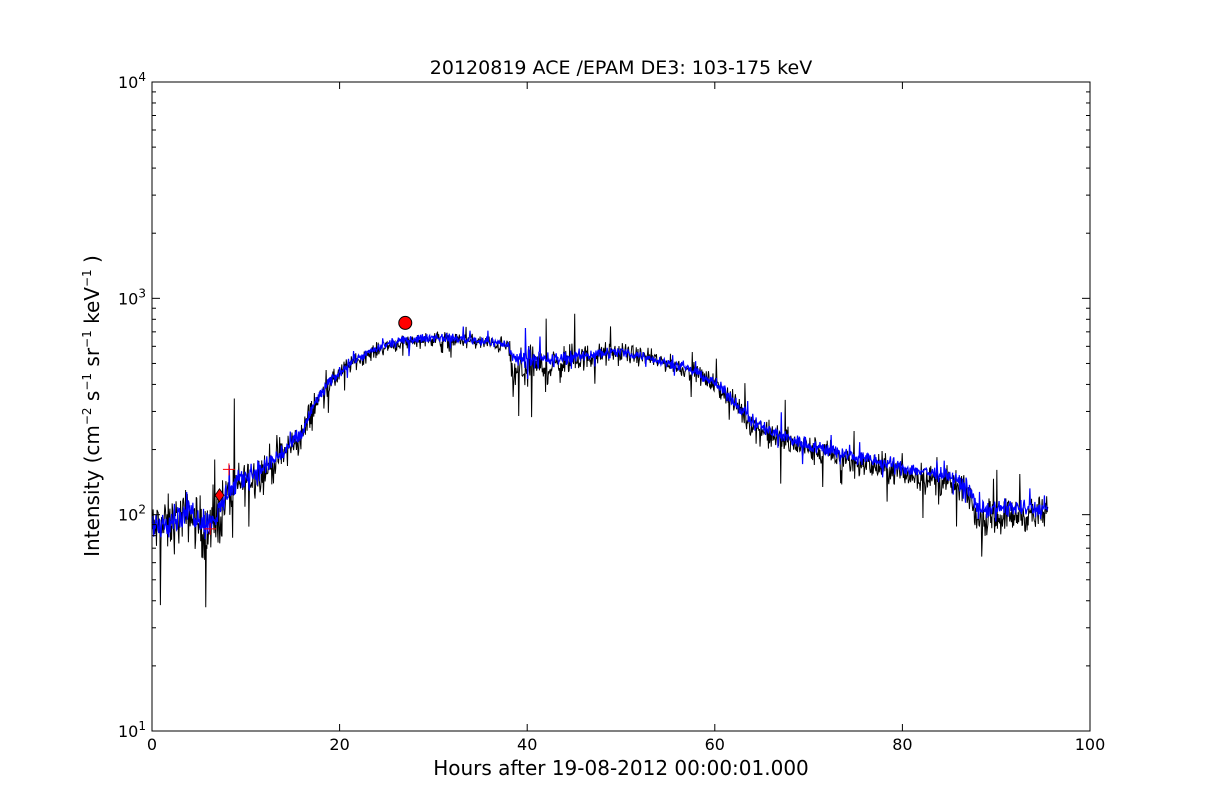 This screenshot has width=1212, height=812. I want to click on x-tick-label: 40, so click(527, 744).